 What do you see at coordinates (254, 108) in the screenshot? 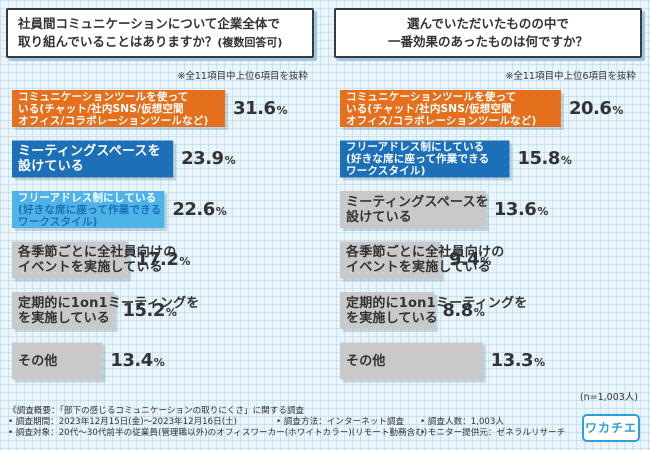
I see `bar-value-number: 31.6` at bounding box center [254, 108].